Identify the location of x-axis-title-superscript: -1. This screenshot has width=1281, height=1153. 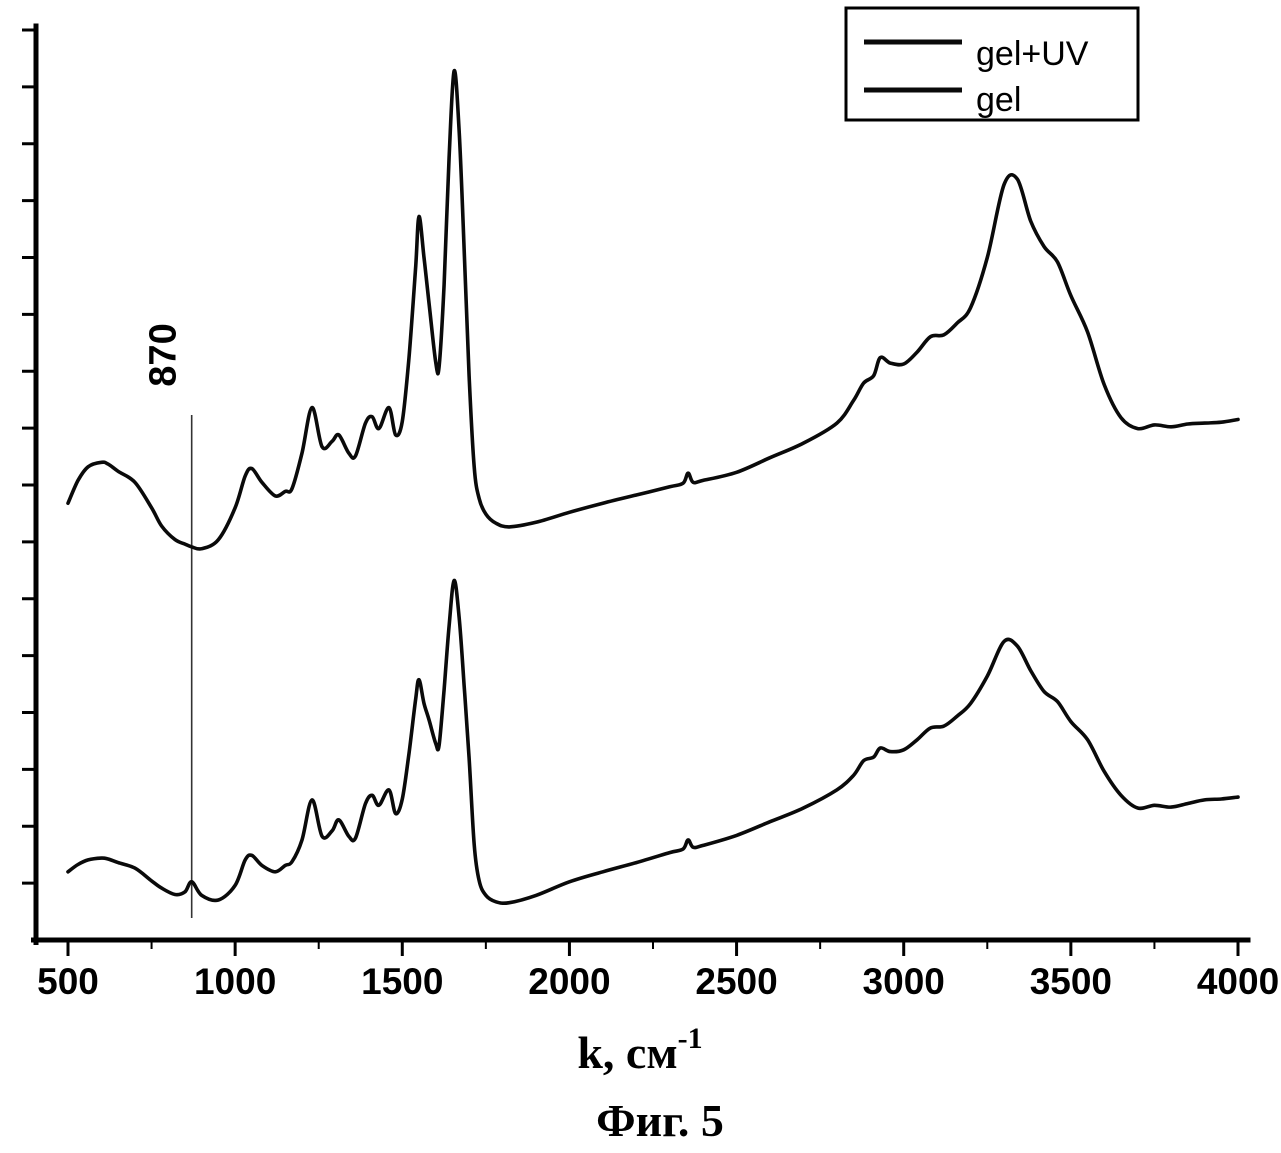
(690, 1038).